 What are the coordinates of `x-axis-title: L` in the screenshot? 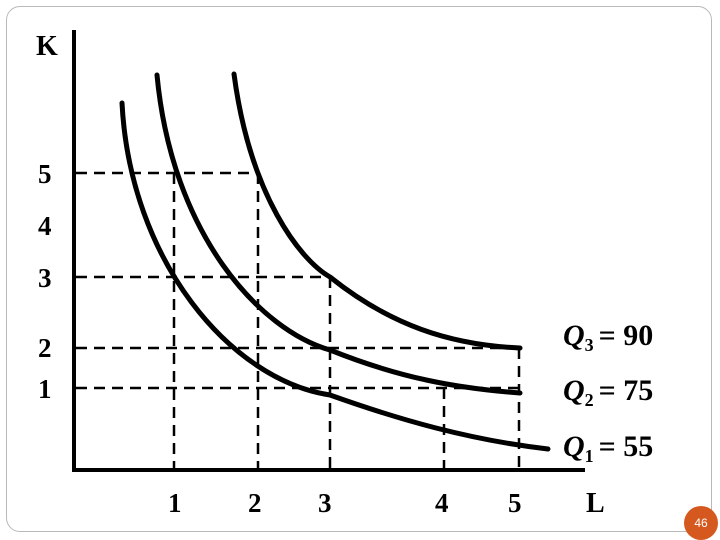 It's located at (595, 503).